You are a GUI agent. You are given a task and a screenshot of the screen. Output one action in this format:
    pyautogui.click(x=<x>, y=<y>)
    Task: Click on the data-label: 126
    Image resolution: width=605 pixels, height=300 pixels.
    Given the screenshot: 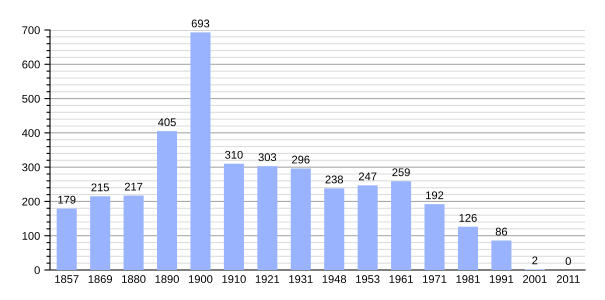 What is the action you would take?
    pyautogui.click(x=468, y=218)
    